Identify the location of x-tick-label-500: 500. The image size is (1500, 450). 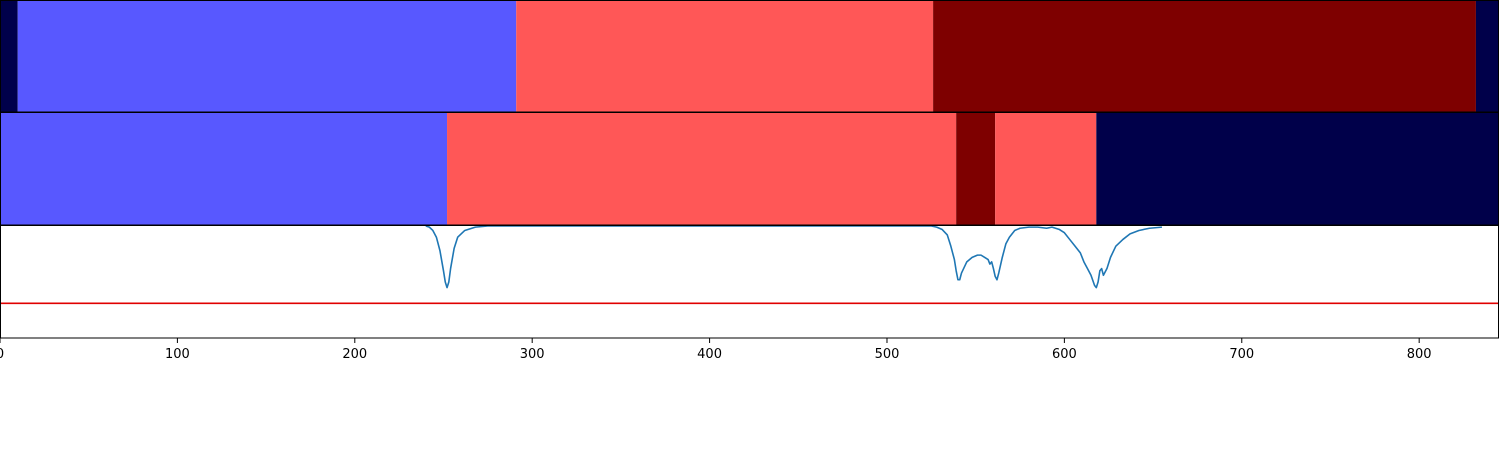
(887, 354).